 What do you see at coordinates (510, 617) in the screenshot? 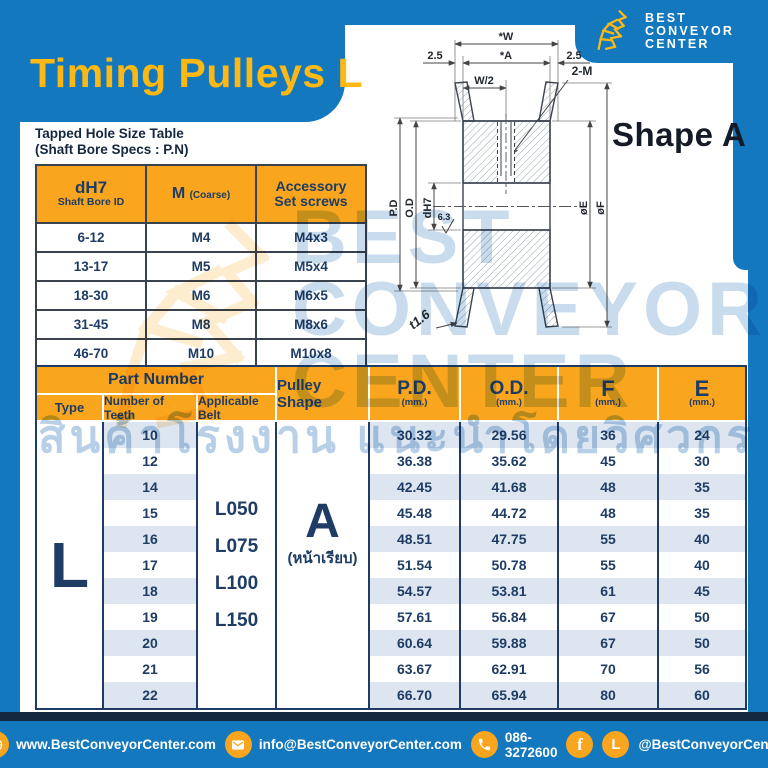
I see `od-cell: 56.84` at bounding box center [510, 617].